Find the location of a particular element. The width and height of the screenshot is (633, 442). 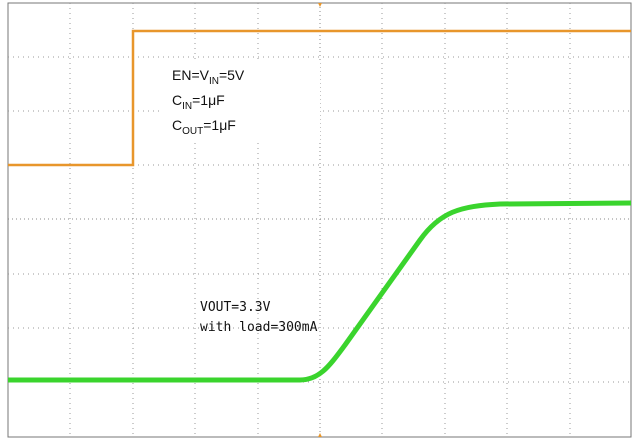

annotation-cin: CIN=1μF is located at coordinates (198, 102).